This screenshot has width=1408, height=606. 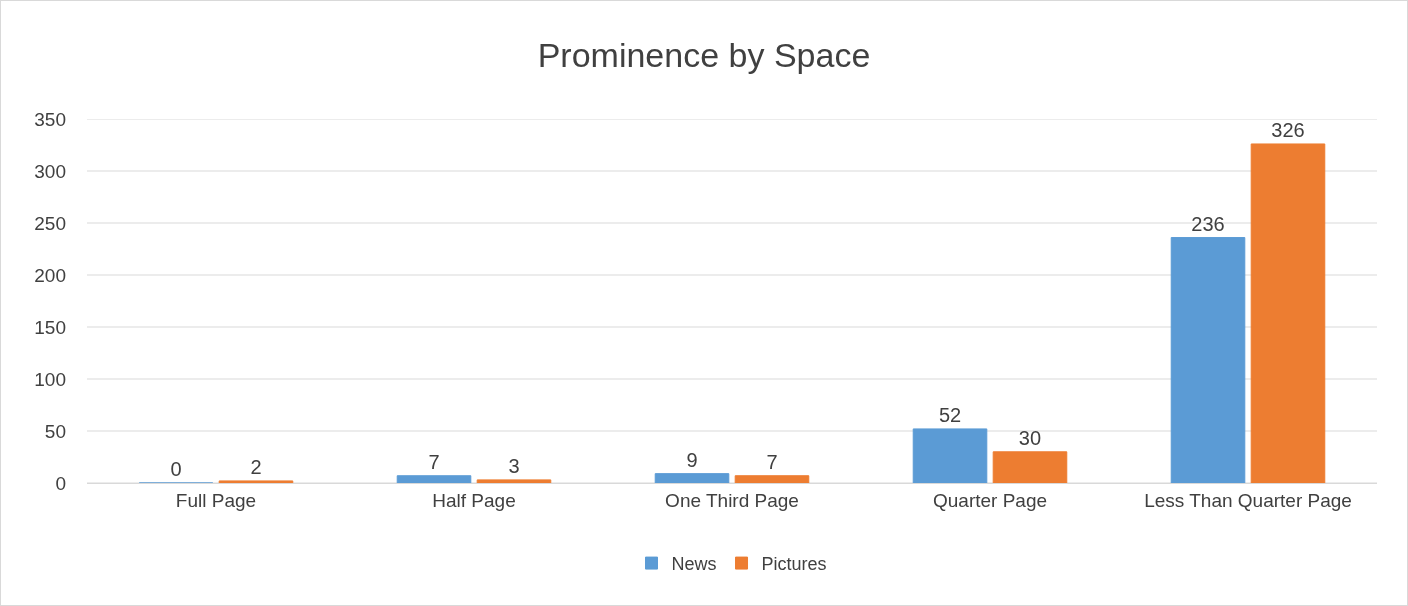 What do you see at coordinates (216, 500) in the screenshot?
I see `x-tick-label: Full Page` at bounding box center [216, 500].